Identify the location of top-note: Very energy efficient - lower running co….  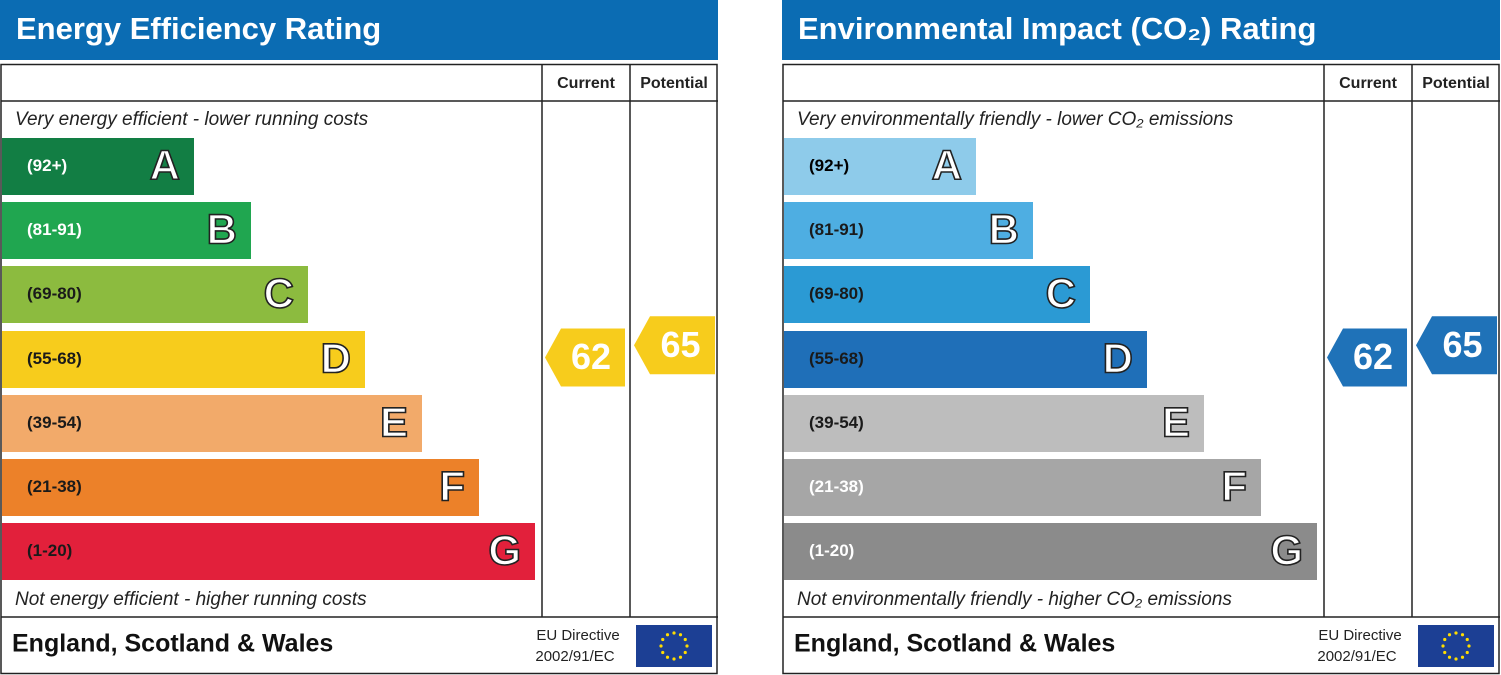
(192, 119).